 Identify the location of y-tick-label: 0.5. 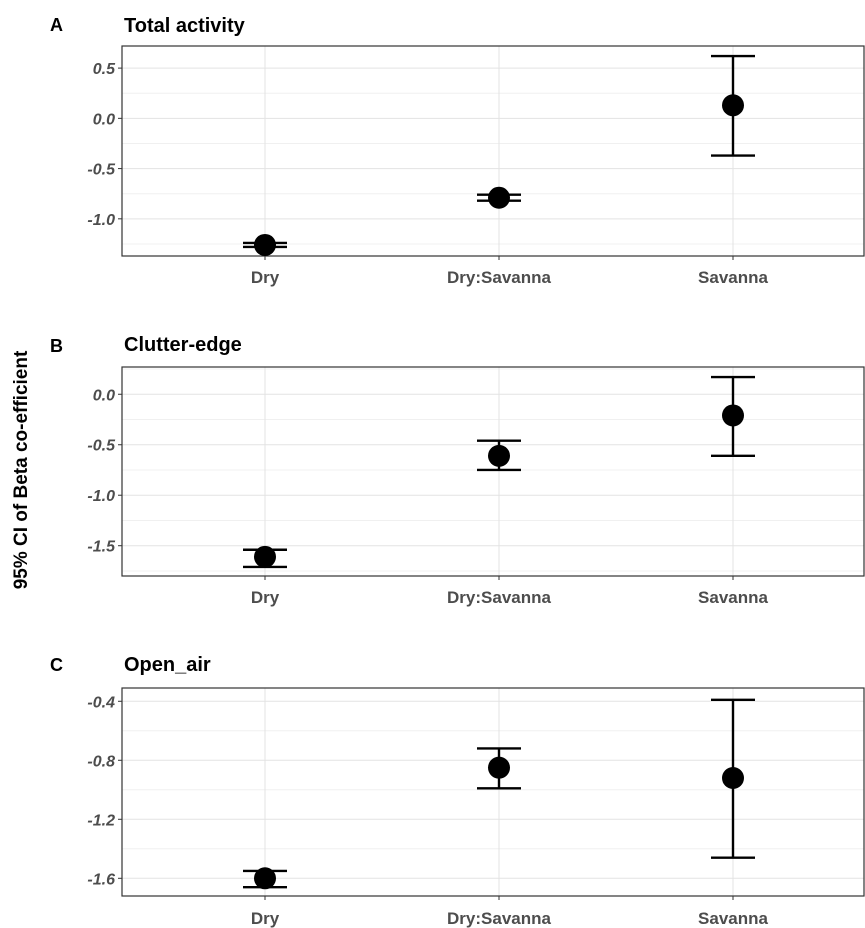
(104, 69).